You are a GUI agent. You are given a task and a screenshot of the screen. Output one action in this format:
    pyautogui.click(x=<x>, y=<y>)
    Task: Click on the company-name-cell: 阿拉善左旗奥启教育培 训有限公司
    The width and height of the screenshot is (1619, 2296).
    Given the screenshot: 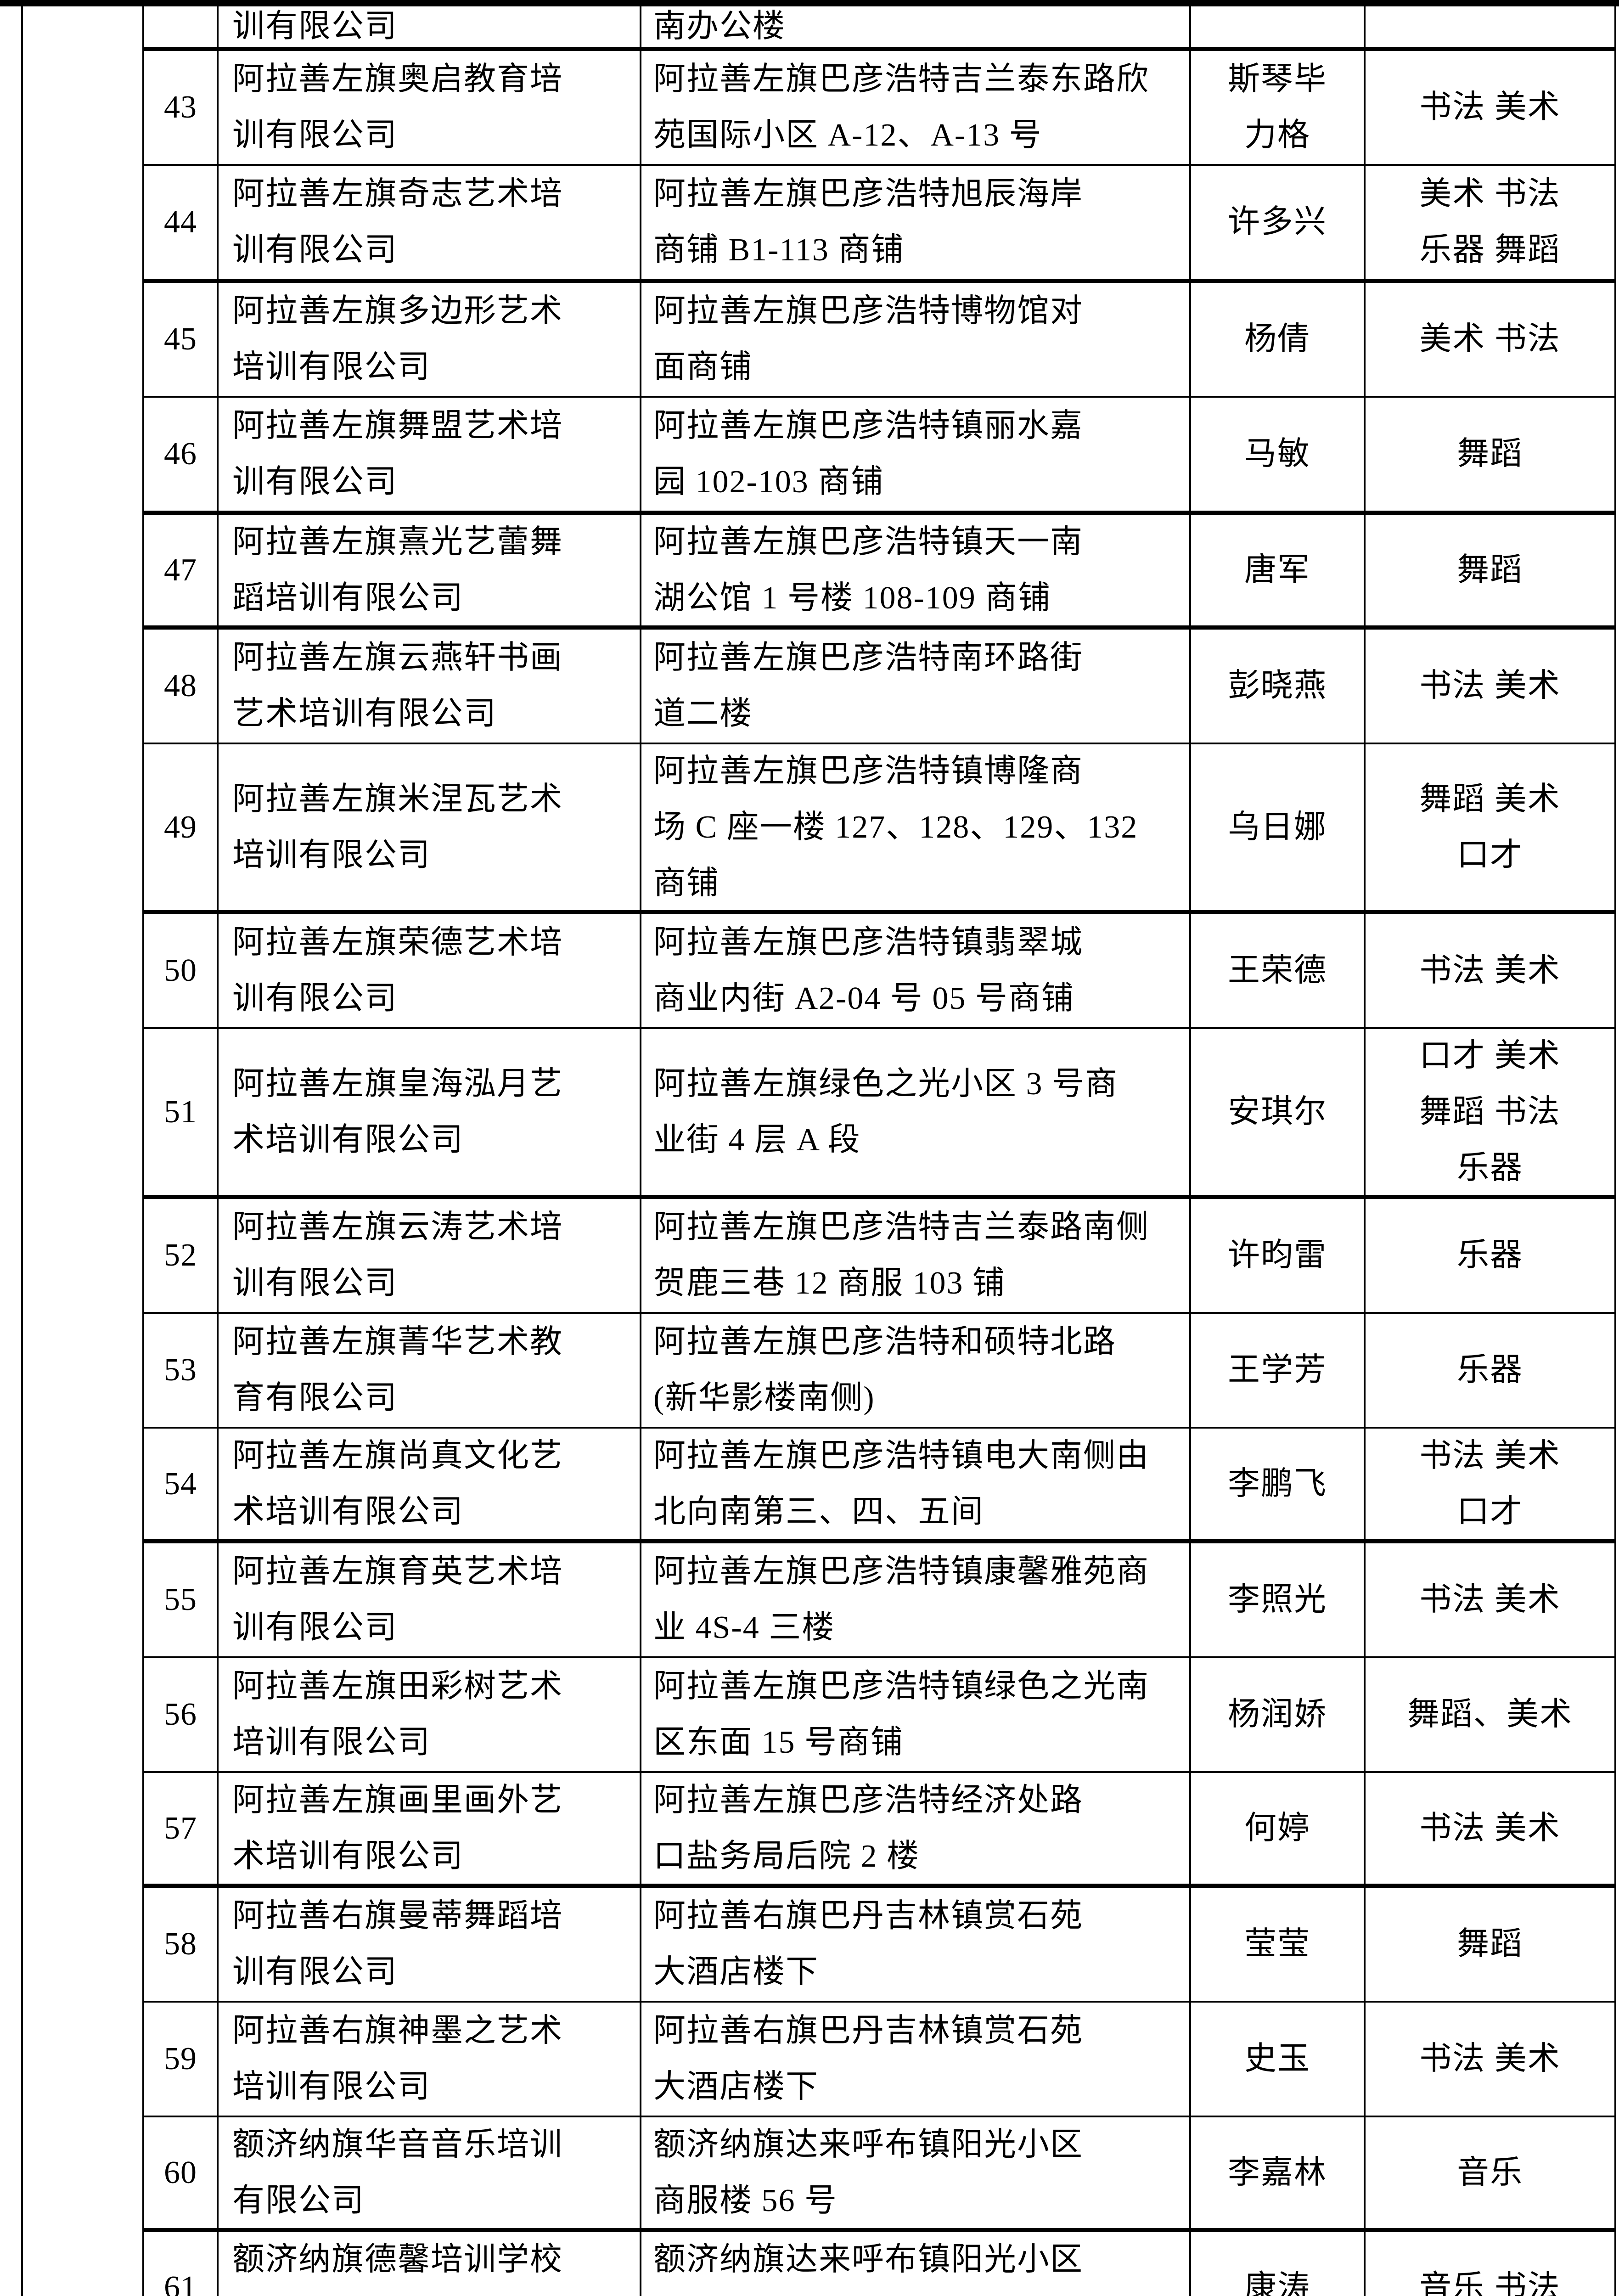 What is the action you would take?
    pyautogui.click(x=430, y=107)
    